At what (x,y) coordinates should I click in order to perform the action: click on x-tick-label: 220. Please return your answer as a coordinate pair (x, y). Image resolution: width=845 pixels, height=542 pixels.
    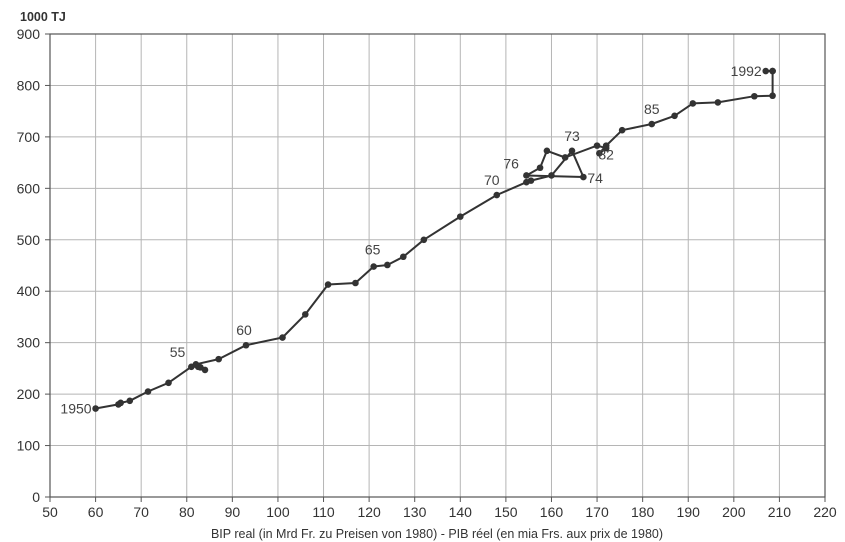
    Looking at the image, I should click on (825, 512).